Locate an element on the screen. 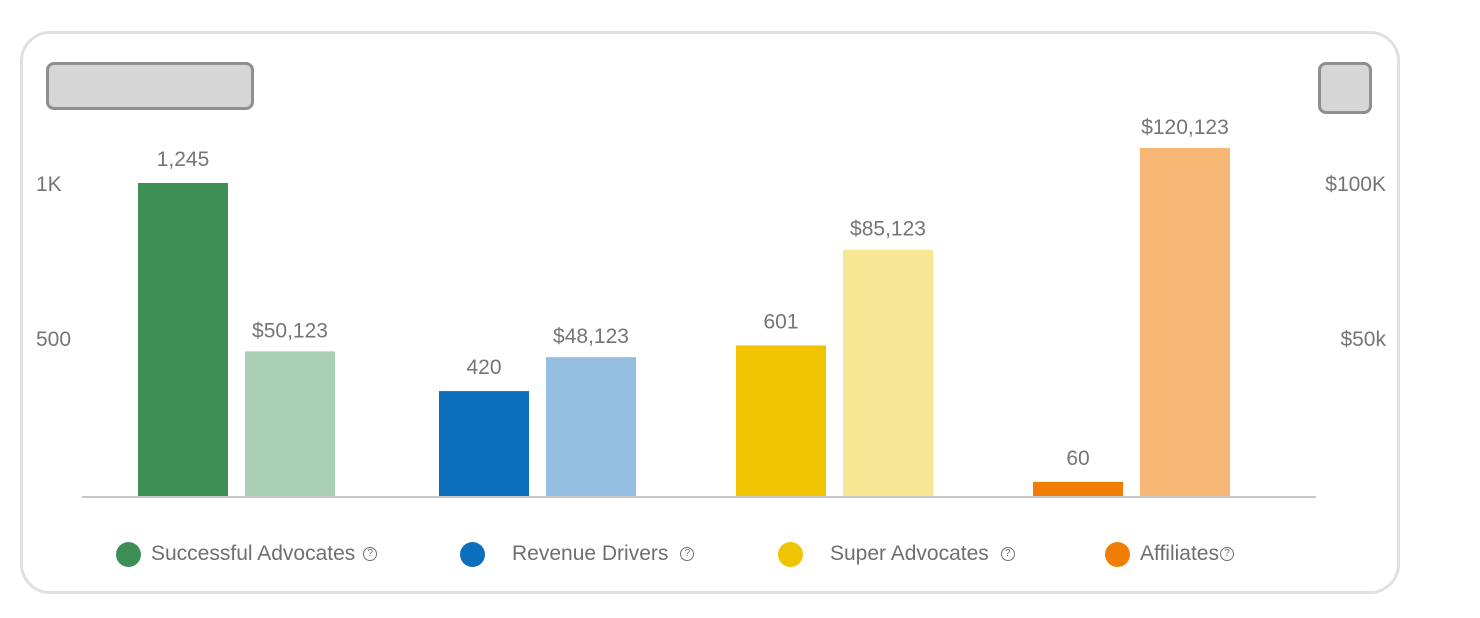 The height and width of the screenshot is (618, 1480). legend-item-revenue-drivers: Revenue Drivers ? is located at coordinates (577, 554).